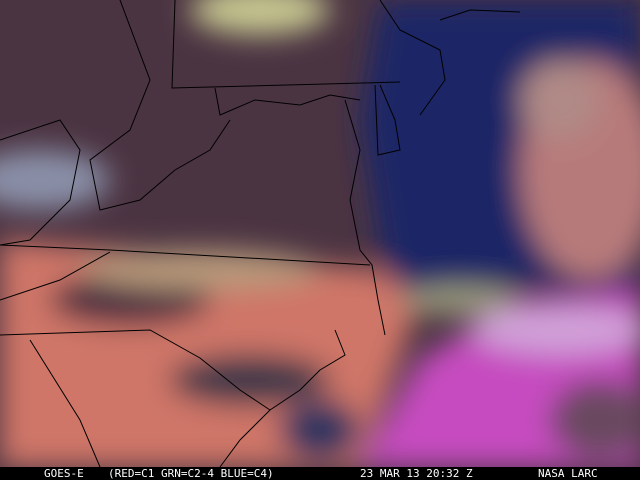 The height and width of the screenshot is (480, 640). Describe the element at coordinates (416, 473) in the screenshot. I see `datetime-label: 23 MAR 13 20:32 Z` at that location.